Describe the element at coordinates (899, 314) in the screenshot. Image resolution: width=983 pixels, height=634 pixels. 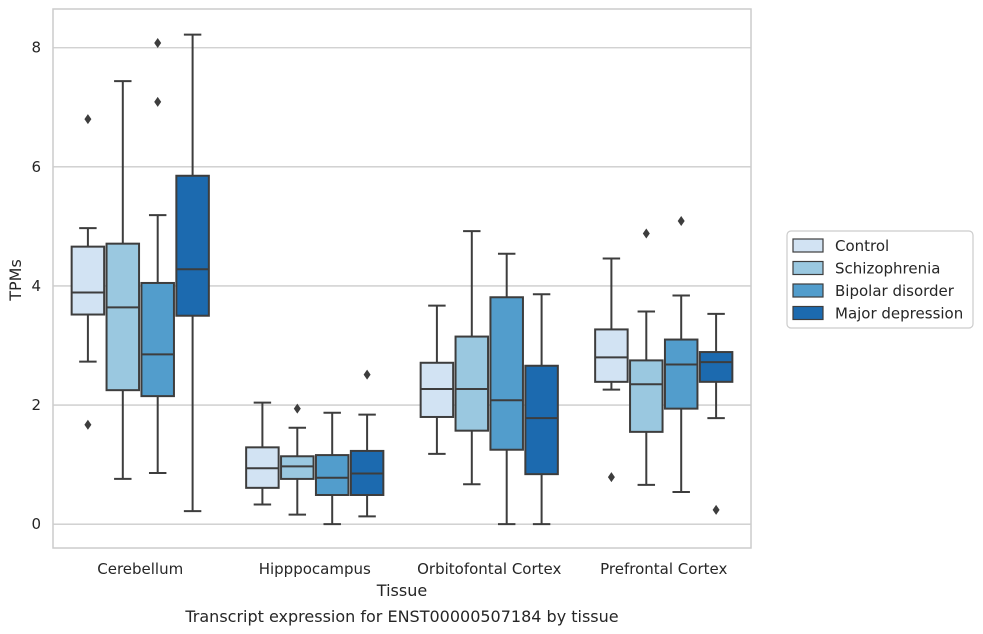
I see `legend-label: Major depression` at that location.